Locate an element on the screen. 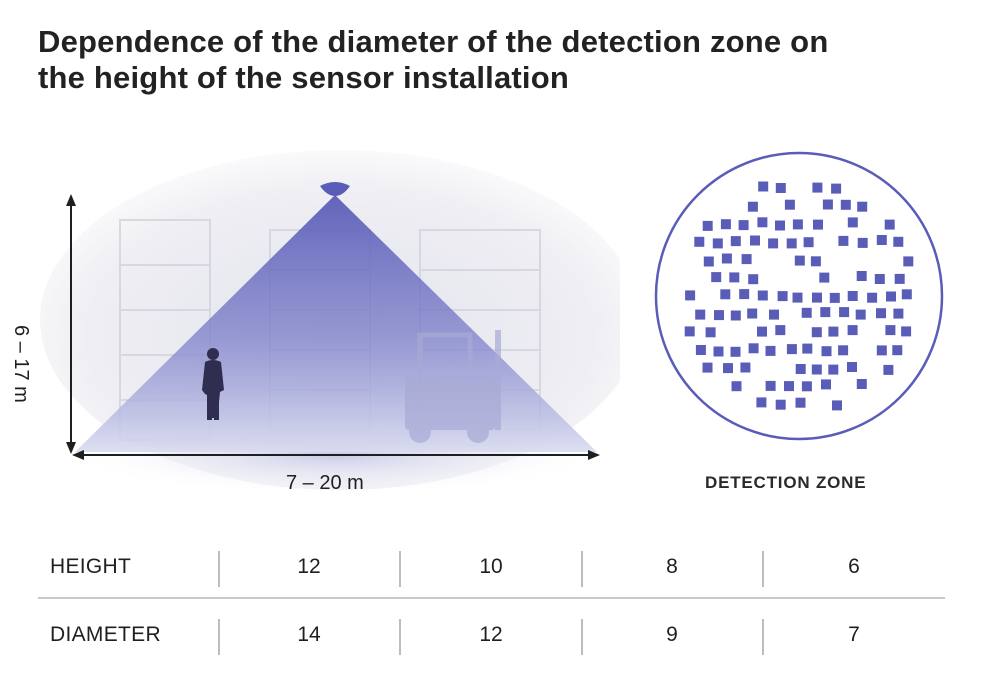 The height and width of the screenshot is (680, 1005). diameter-value: 7 is located at coordinates (854, 634).